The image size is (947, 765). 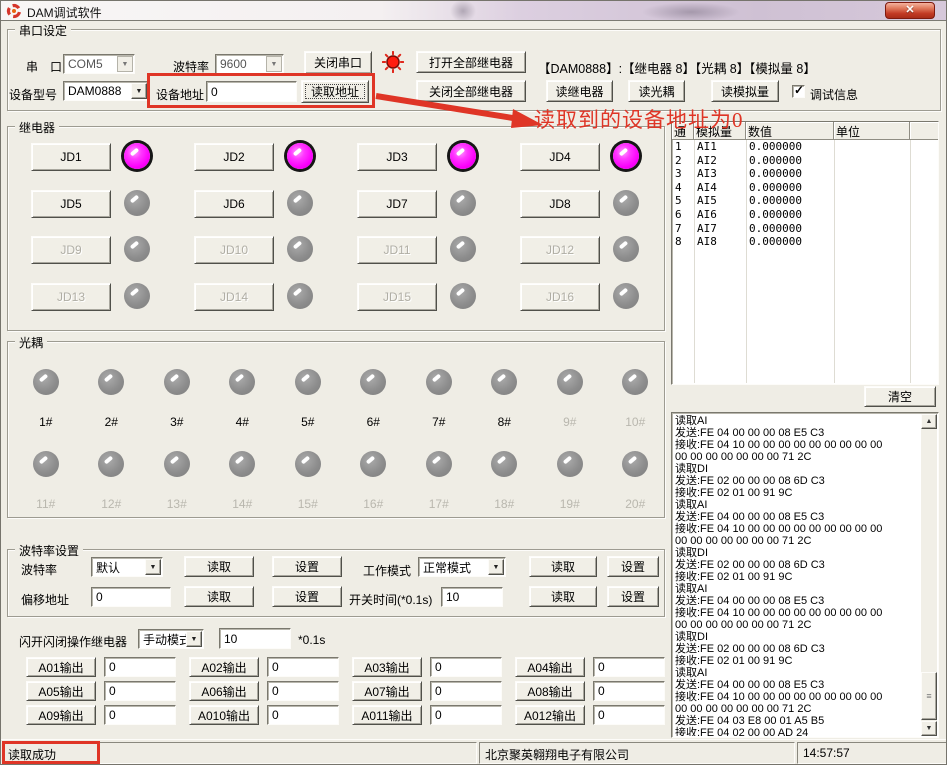 What do you see at coordinates (307, 566) in the screenshot?
I see `baud-set-button: 设置` at bounding box center [307, 566].